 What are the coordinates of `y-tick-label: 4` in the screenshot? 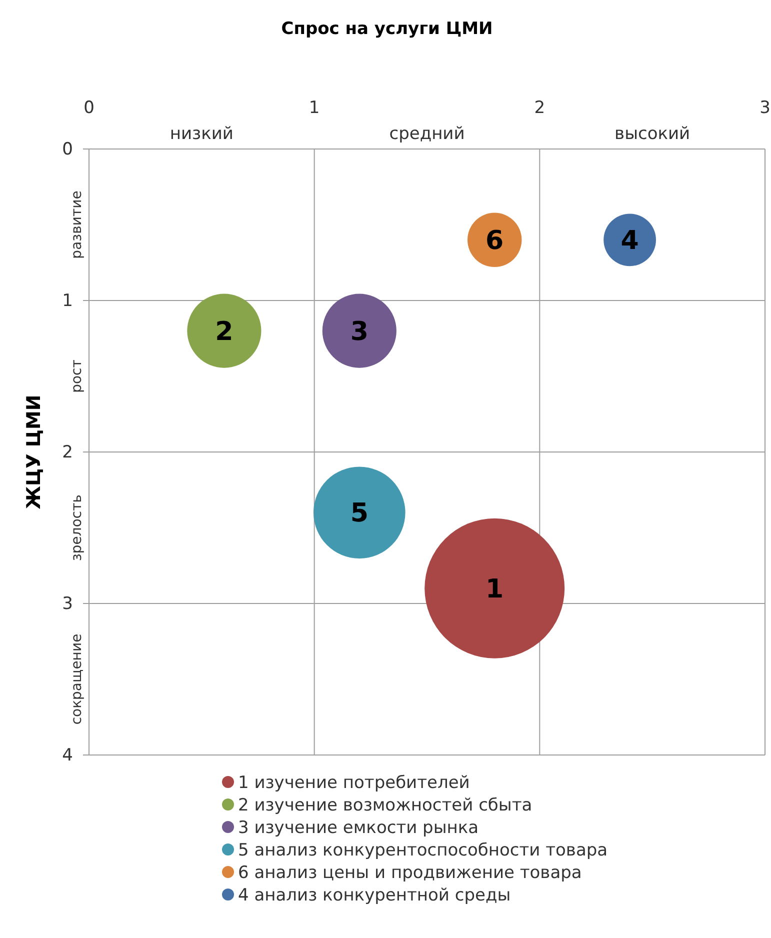 It's located at (67, 755).